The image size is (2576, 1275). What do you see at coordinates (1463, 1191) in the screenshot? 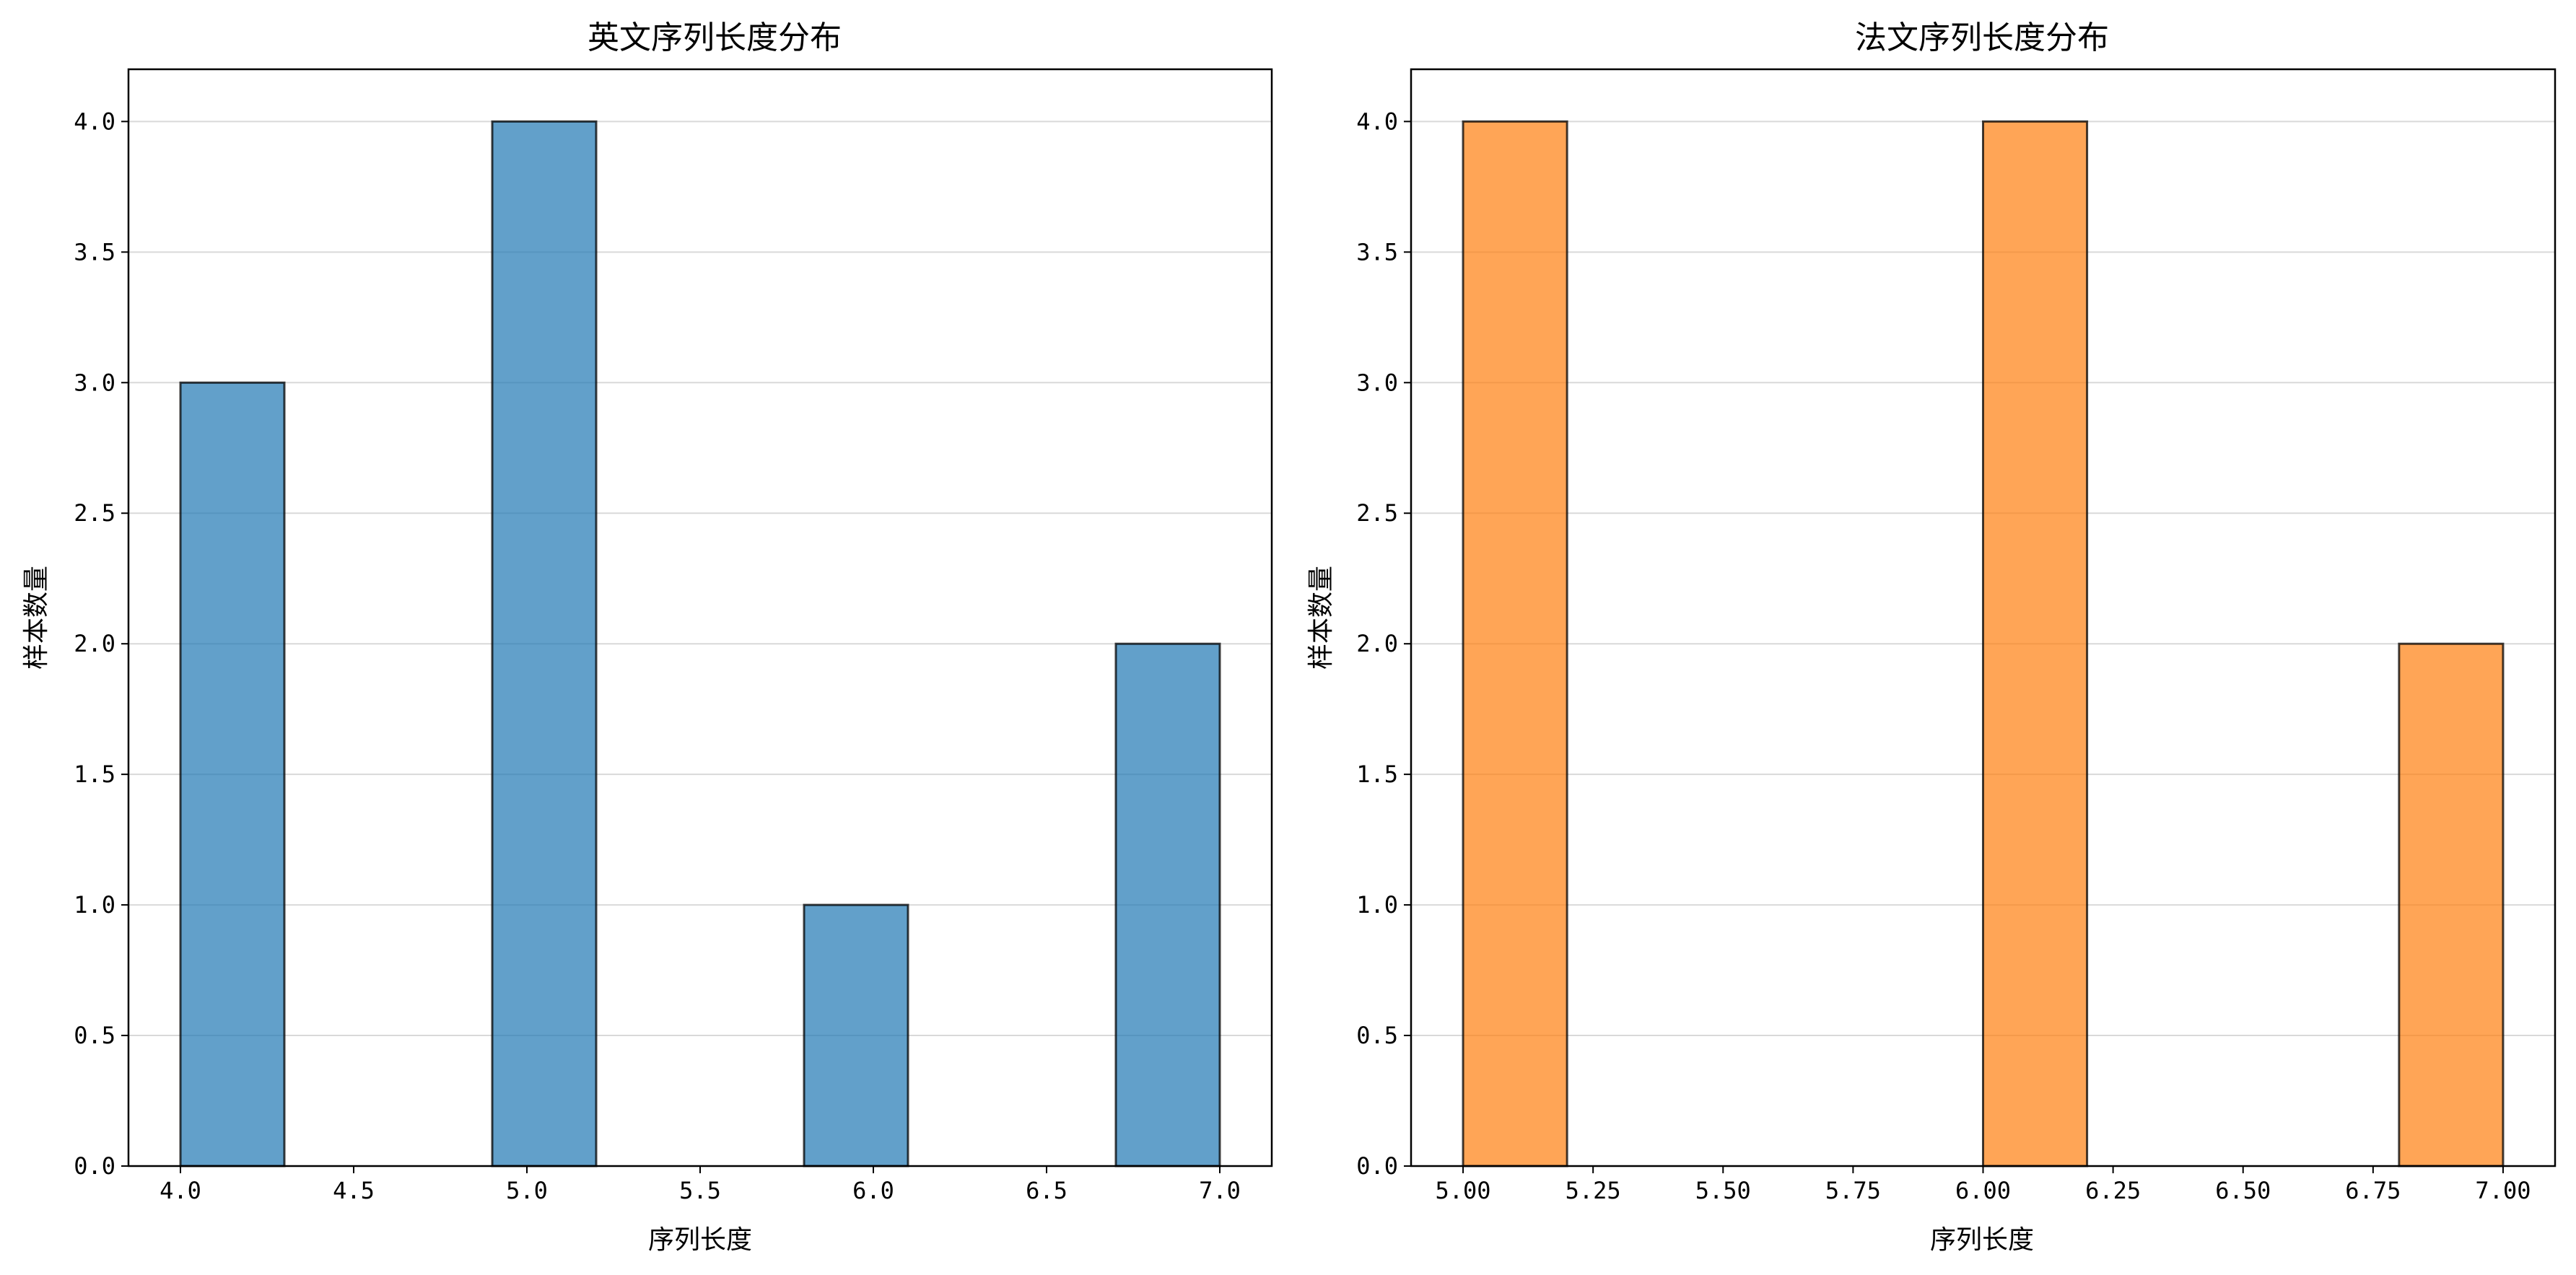
I see `x-tick-label: 5.00` at bounding box center [1463, 1191].